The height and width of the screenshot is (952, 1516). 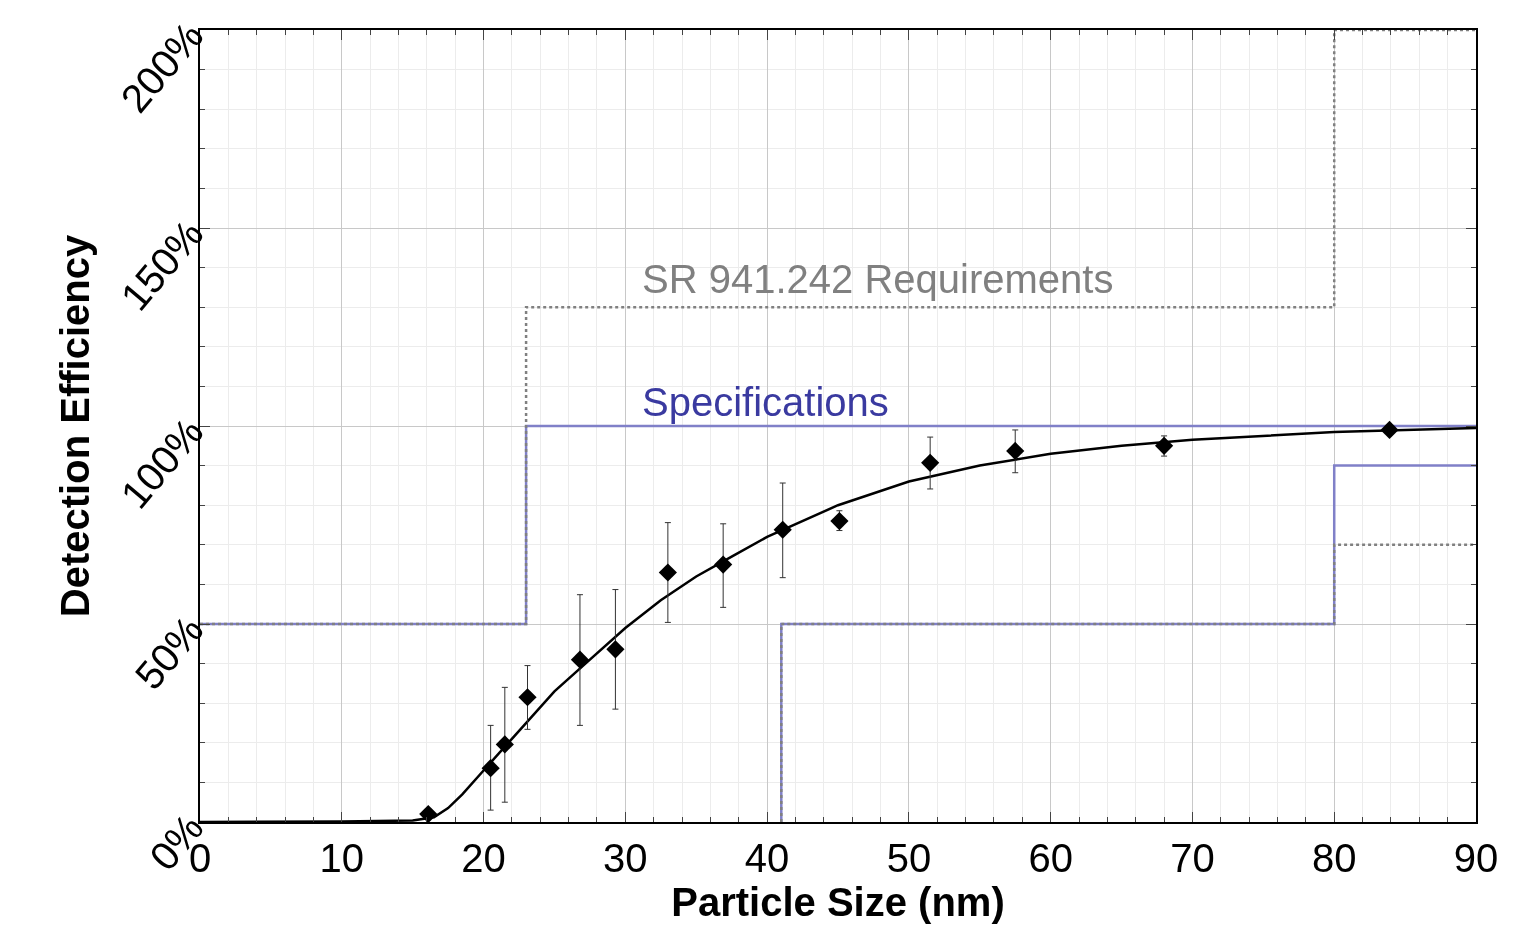 I want to click on x-axis-title: Particle Size (nm), so click(x=838, y=901).